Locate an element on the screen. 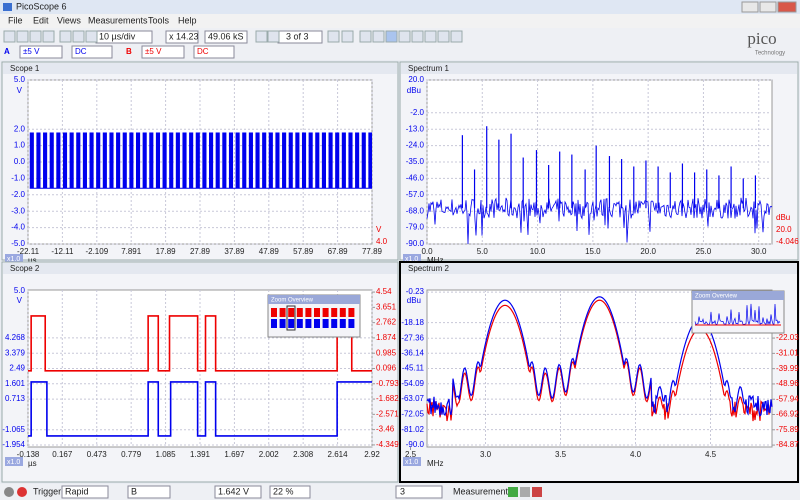  trigger-mode-box is located at coordinates (85, 492).